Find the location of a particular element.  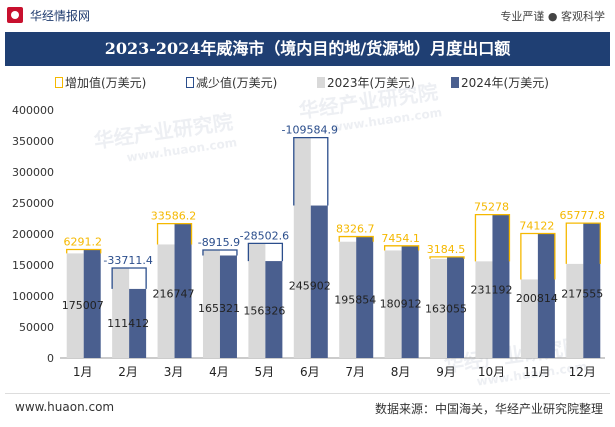

value-label-2024: 245902 is located at coordinates (310, 285).